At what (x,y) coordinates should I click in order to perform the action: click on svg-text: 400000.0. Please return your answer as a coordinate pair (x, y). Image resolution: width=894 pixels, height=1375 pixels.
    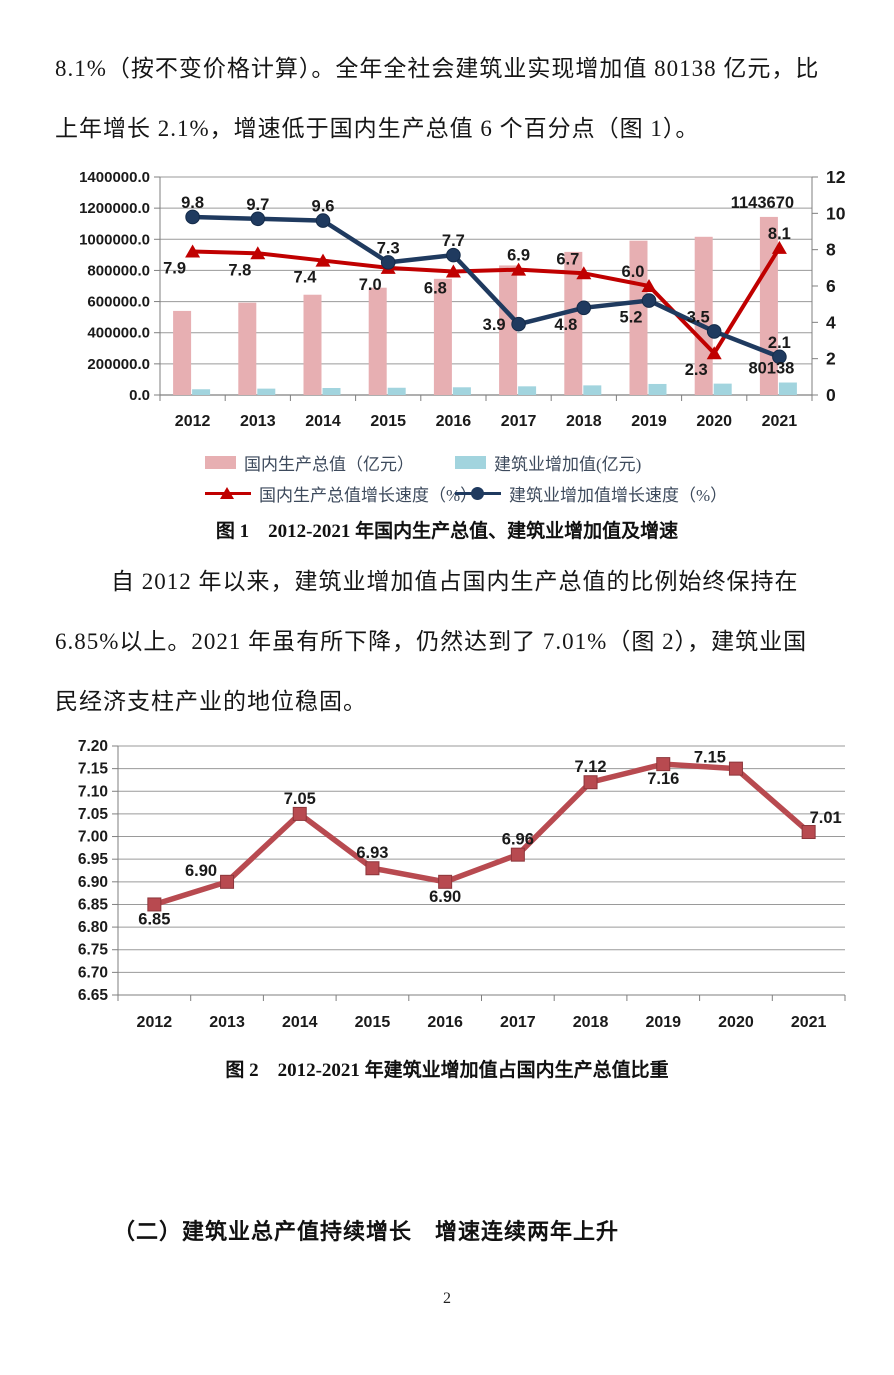
    Looking at the image, I should click on (118, 333).